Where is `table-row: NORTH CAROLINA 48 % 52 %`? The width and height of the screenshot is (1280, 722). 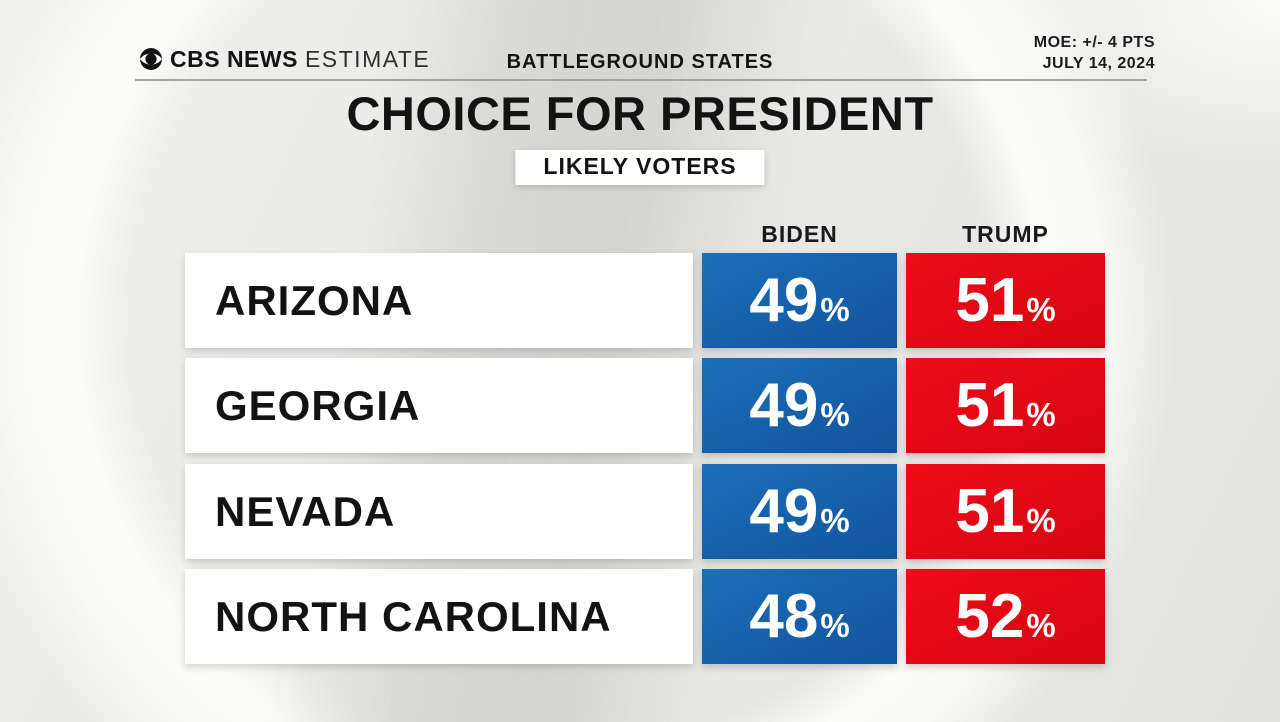 table-row: NORTH CAROLINA 48 % 52 % is located at coordinates (645, 616).